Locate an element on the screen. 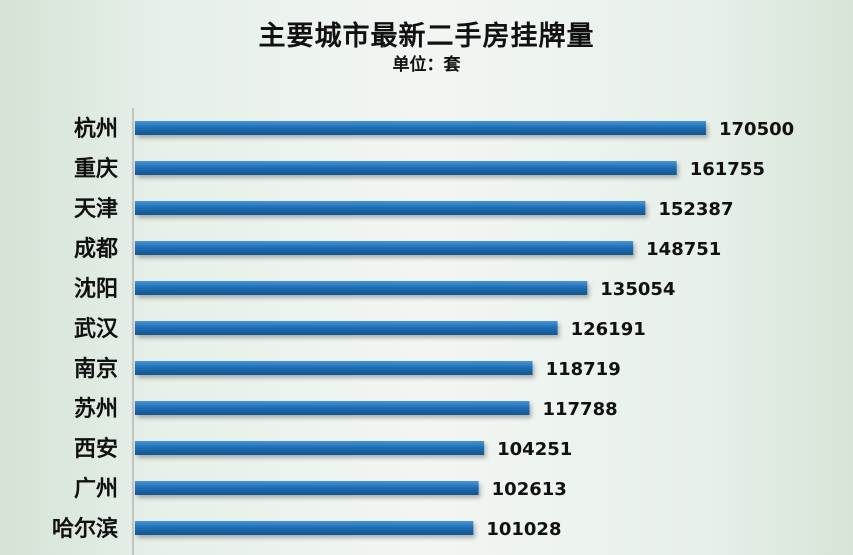 The image size is (853, 555). category-label: 沈阳 is located at coordinates (96, 289).